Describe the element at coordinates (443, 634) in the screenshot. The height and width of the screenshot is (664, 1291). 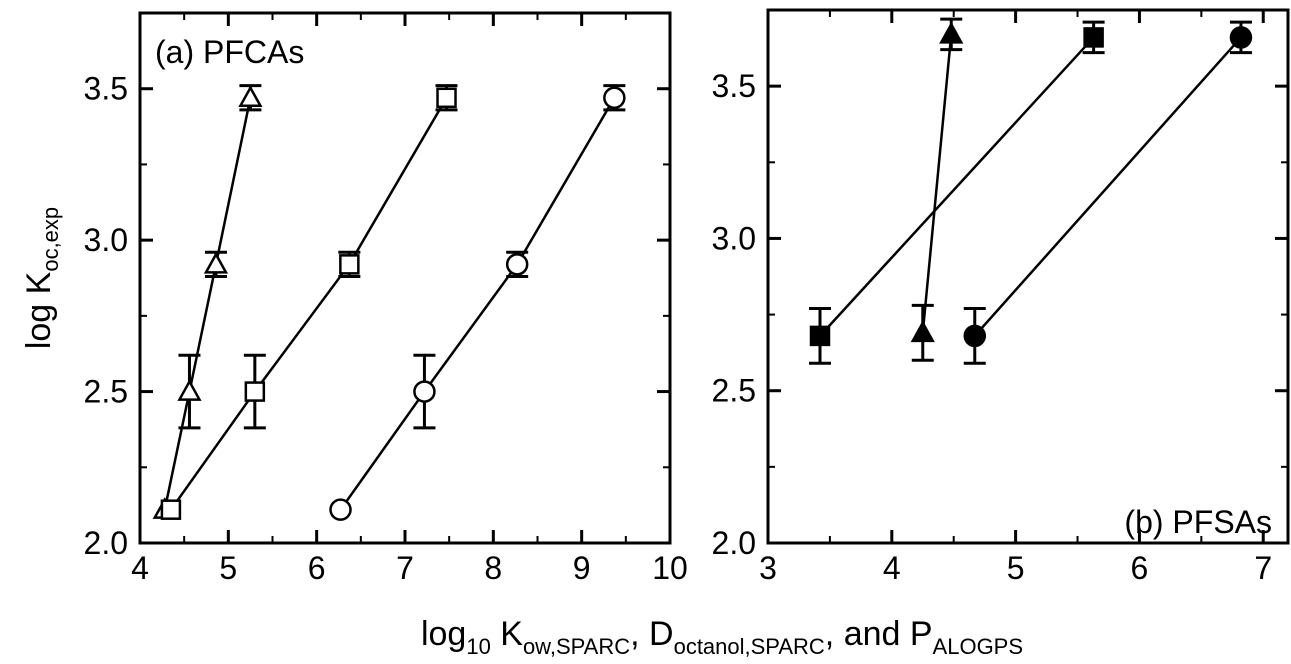
I see `x-axis-title-part1: log` at that location.